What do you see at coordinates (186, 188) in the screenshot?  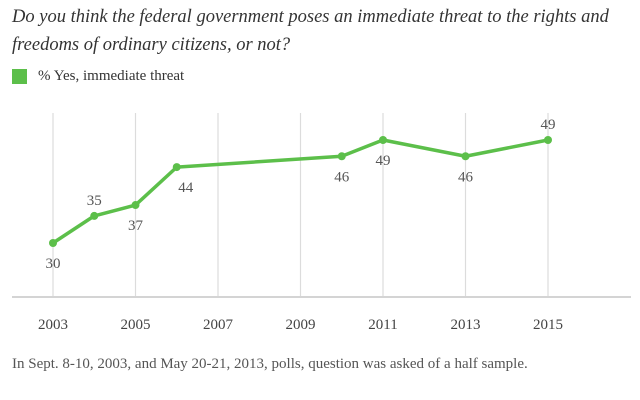 I see `data-label-2006: 44` at bounding box center [186, 188].